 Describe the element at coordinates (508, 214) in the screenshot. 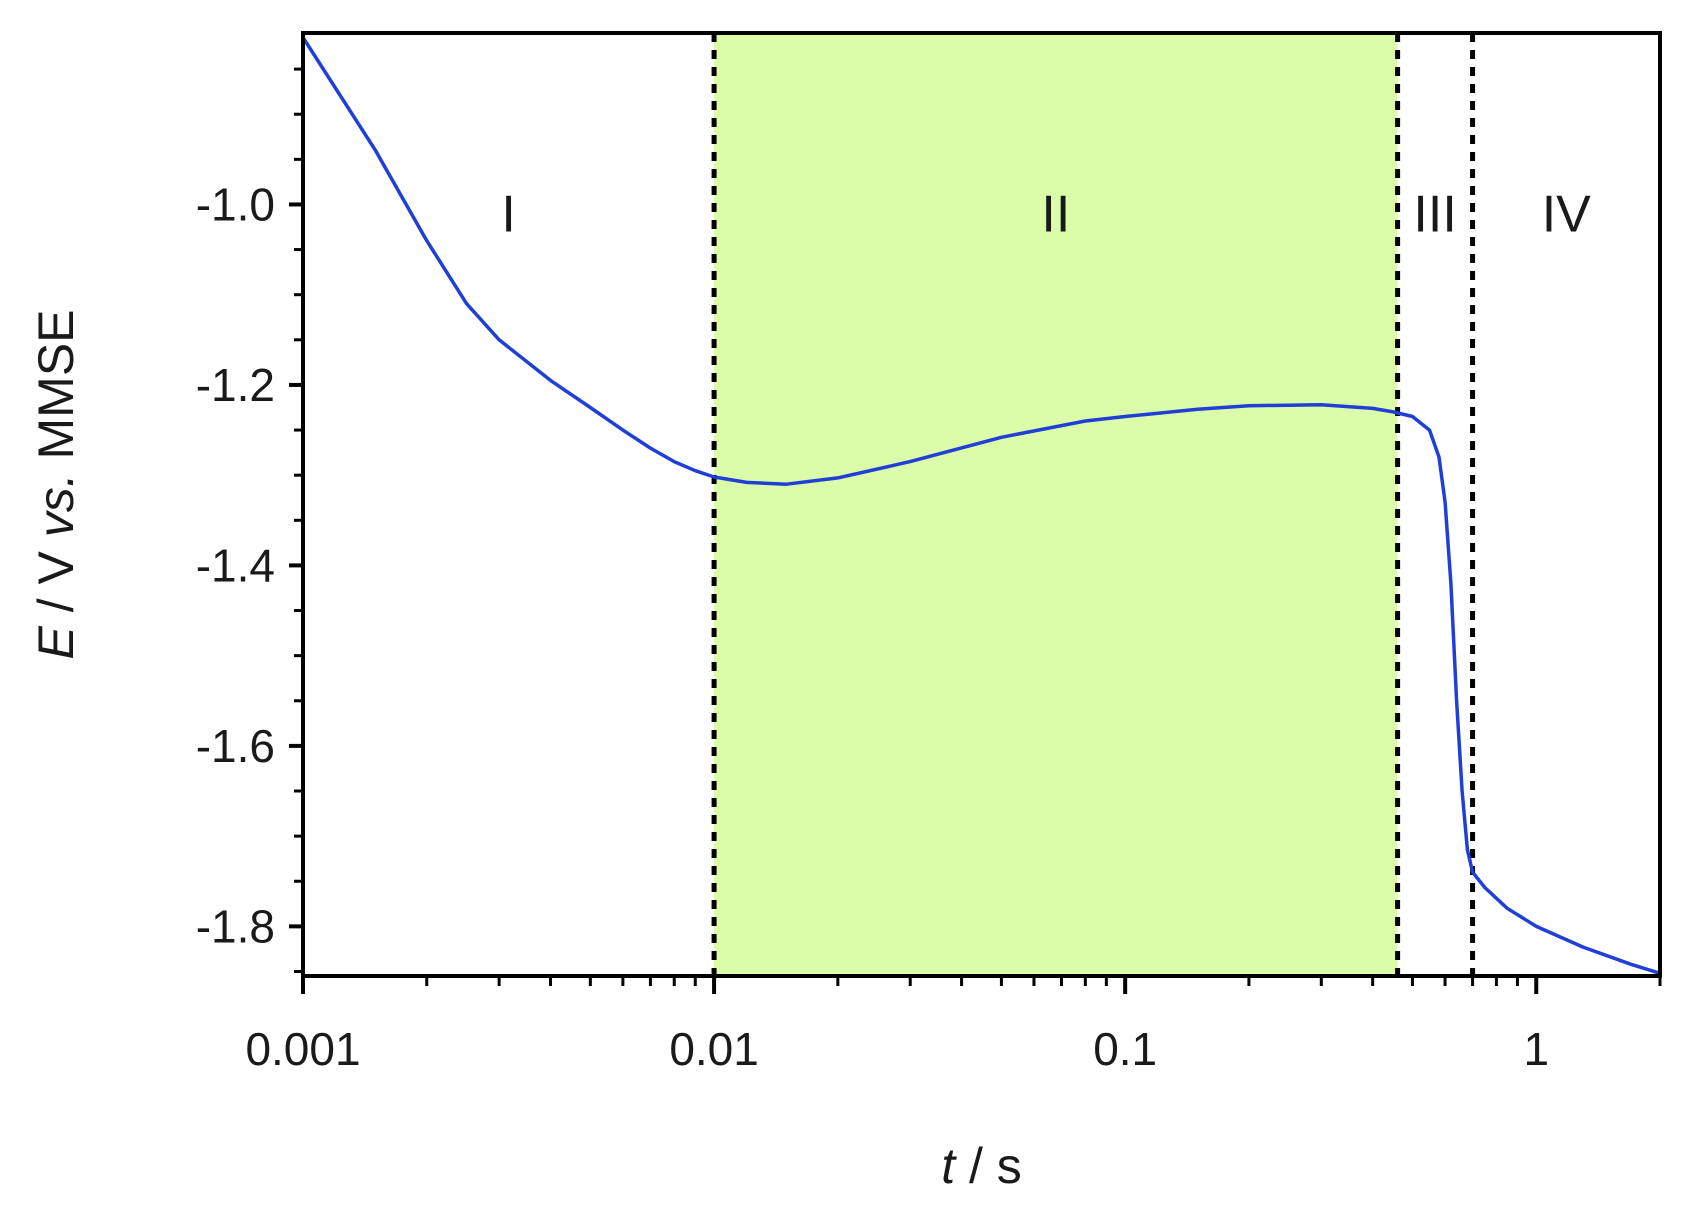

I see `region-label: I` at that location.